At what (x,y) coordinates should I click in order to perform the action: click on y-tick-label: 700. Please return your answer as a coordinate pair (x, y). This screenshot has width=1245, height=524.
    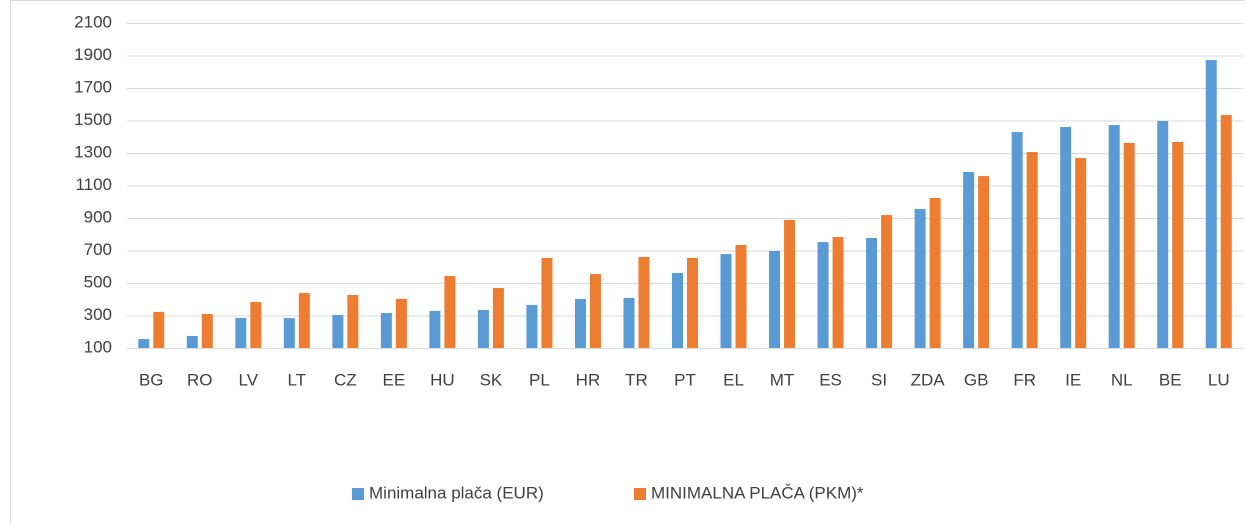
    Looking at the image, I should click on (98, 249).